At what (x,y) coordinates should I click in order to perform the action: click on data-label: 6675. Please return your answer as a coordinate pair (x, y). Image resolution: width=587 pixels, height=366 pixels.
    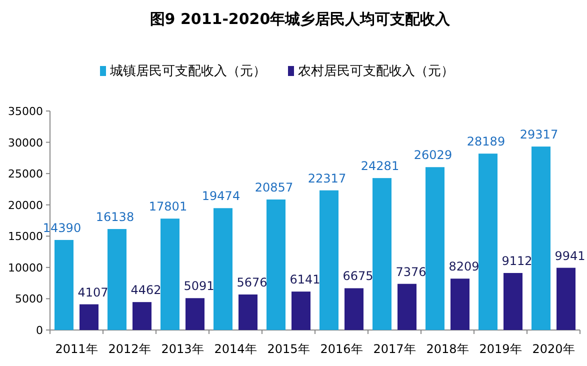
    Looking at the image, I should click on (358, 276).